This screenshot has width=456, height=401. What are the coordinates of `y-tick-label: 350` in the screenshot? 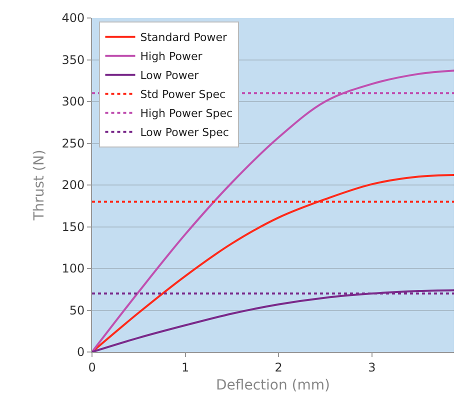 It's located at (73, 59).